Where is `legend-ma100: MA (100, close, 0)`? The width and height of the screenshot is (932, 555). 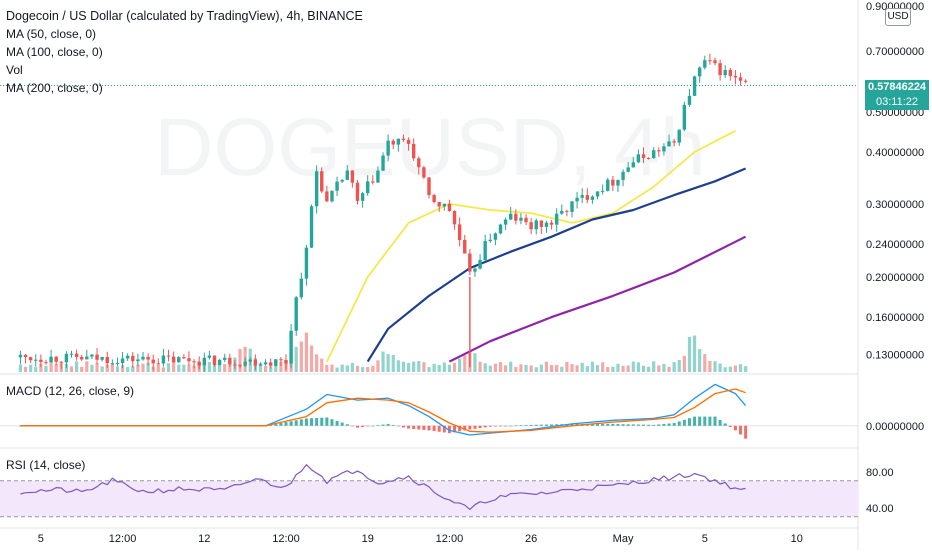
legend-ma100: MA (100, close, 0) is located at coordinates (54, 52).